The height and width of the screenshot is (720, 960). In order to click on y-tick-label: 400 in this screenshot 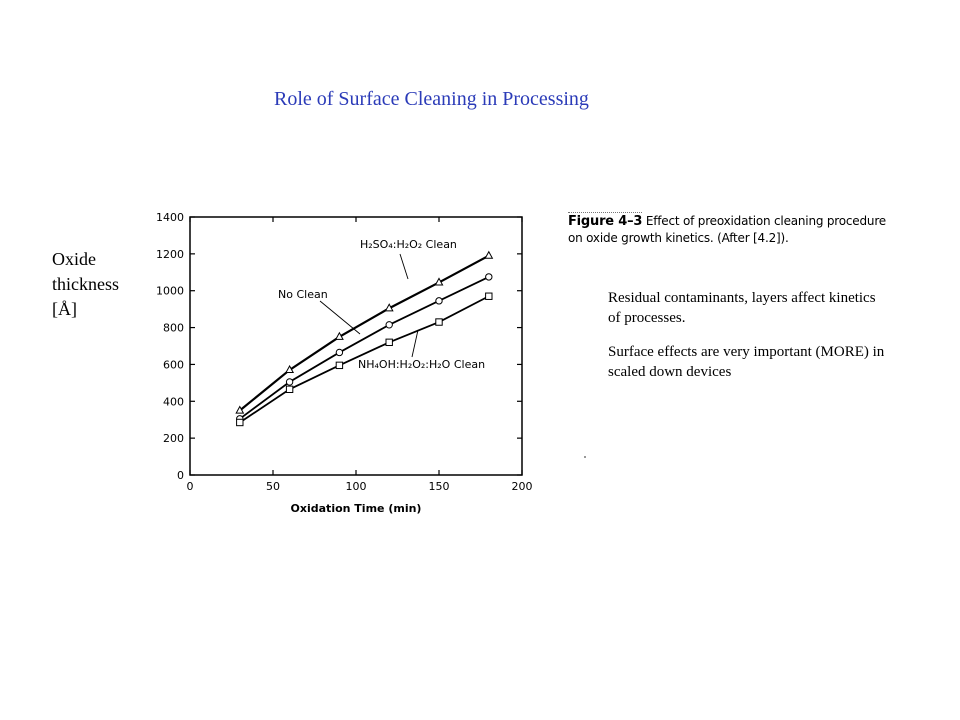, I will do `click(173, 401)`.